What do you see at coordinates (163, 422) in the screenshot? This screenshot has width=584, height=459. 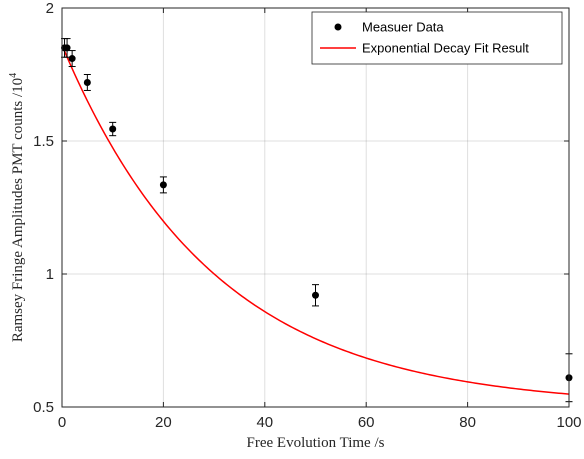 I see `x-tick-label: 20` at bounding box center [163, 422].